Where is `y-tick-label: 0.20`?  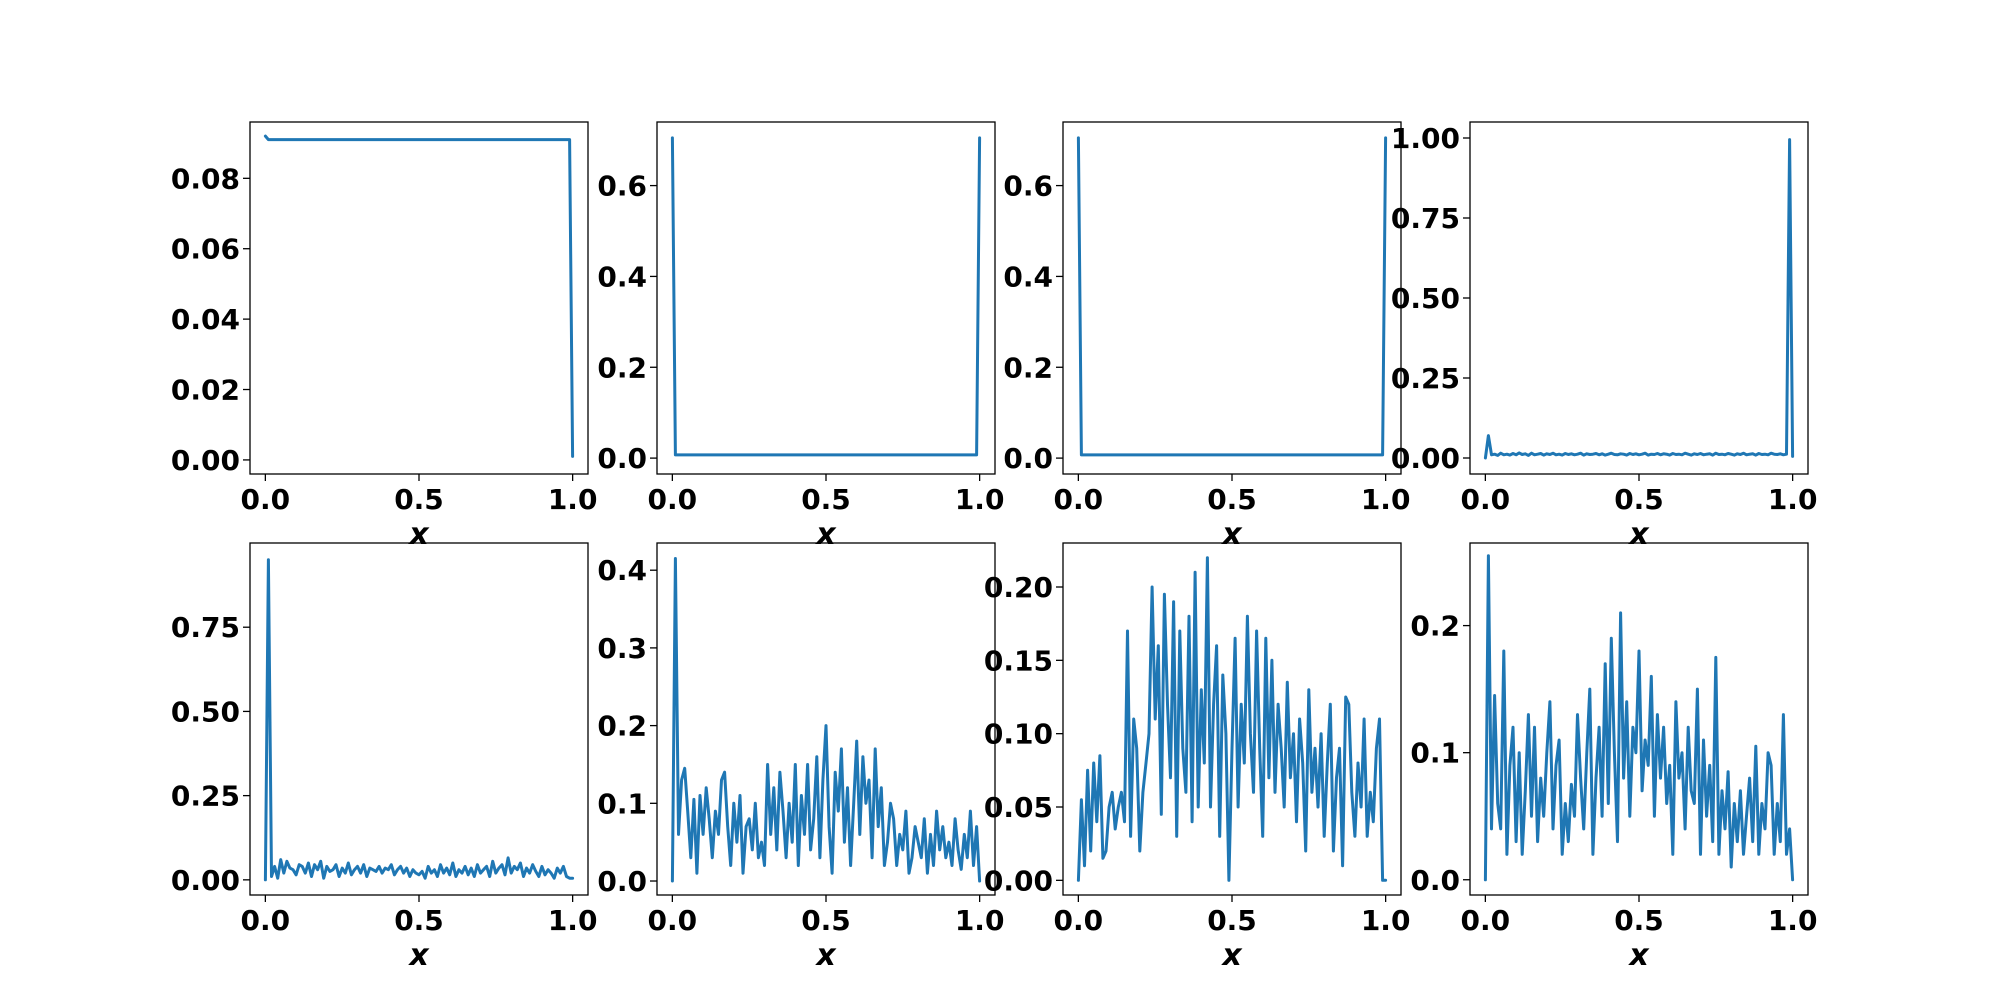
y-tick-label: 0.20 is located at coordinates (1018, 587).